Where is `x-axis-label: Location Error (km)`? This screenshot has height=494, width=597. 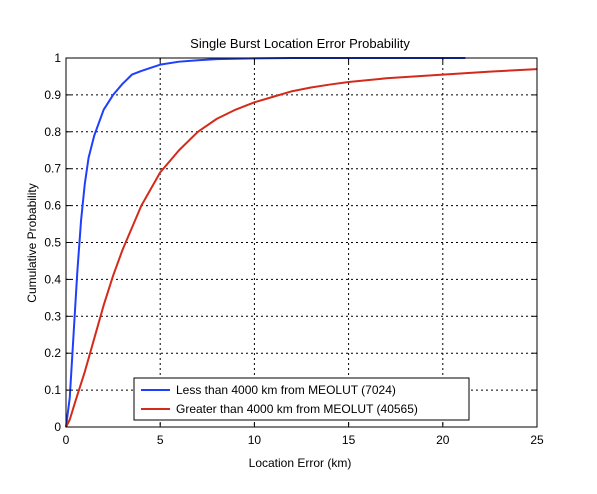
x-axis-label: Location Error (km) is located at coordinates (300, 463).